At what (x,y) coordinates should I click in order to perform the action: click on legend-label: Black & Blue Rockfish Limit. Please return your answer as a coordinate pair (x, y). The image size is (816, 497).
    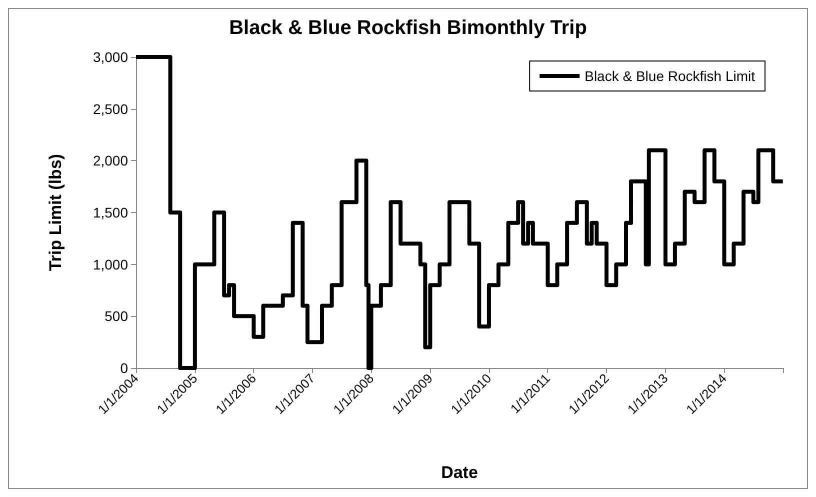
    Looking at the image, I should click on (670, 76).